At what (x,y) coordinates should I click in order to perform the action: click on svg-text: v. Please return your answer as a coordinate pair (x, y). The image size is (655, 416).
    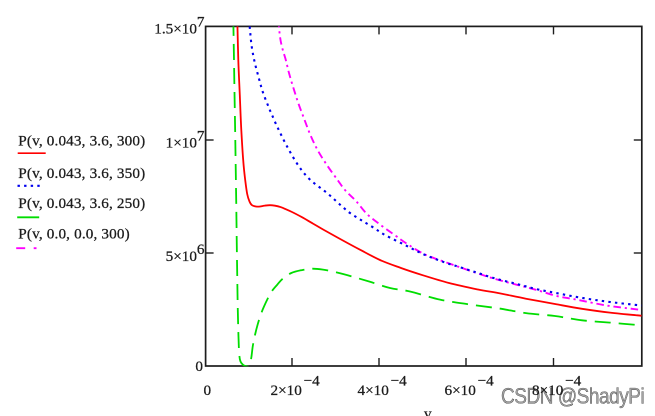
    Looking at the image, I should click on (428, 411).